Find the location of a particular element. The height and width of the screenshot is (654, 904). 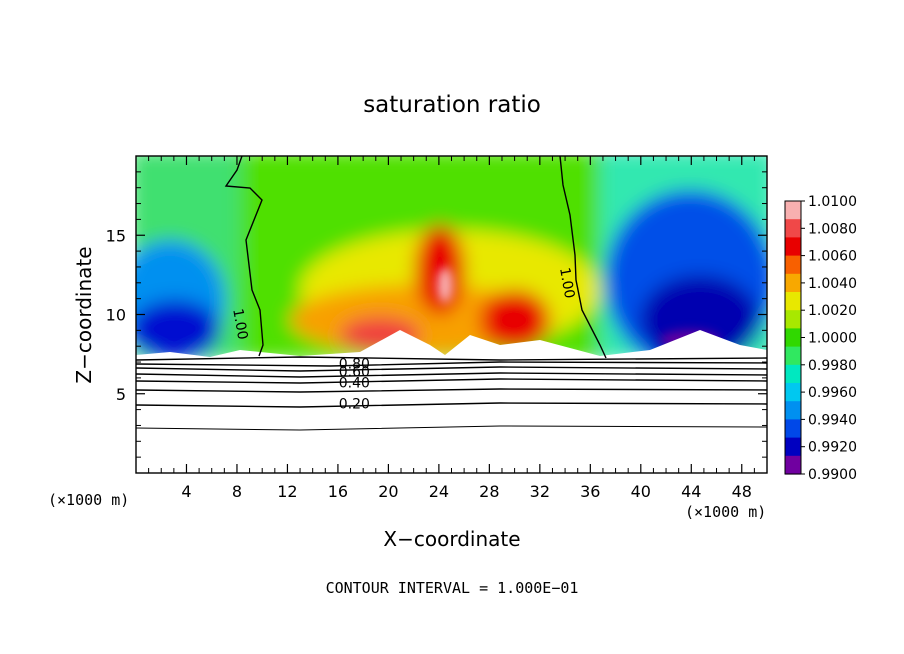

colorbar-tick-label: 0.9960 is located at coordinates (832, 393).